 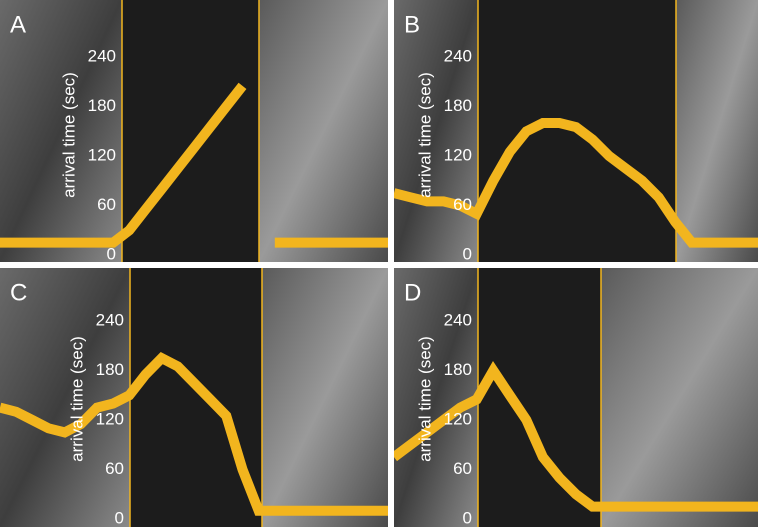 I want to click on panel-label: C, so click(x=18, y=292).